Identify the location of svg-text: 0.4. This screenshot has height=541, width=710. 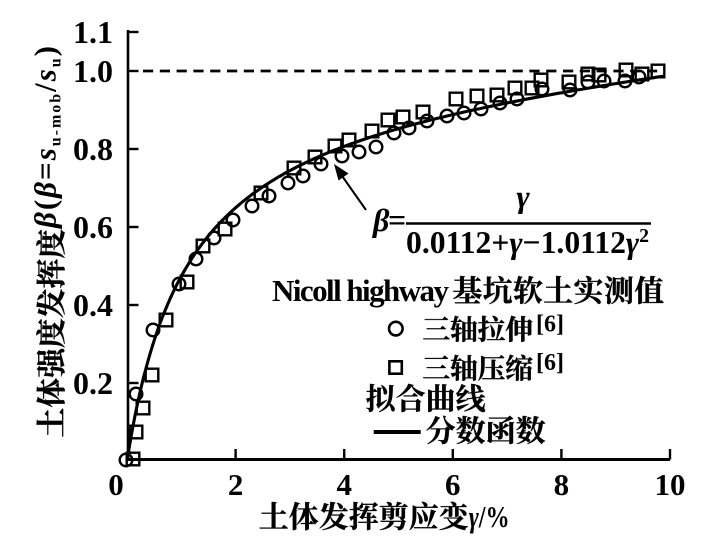
(93, 305).